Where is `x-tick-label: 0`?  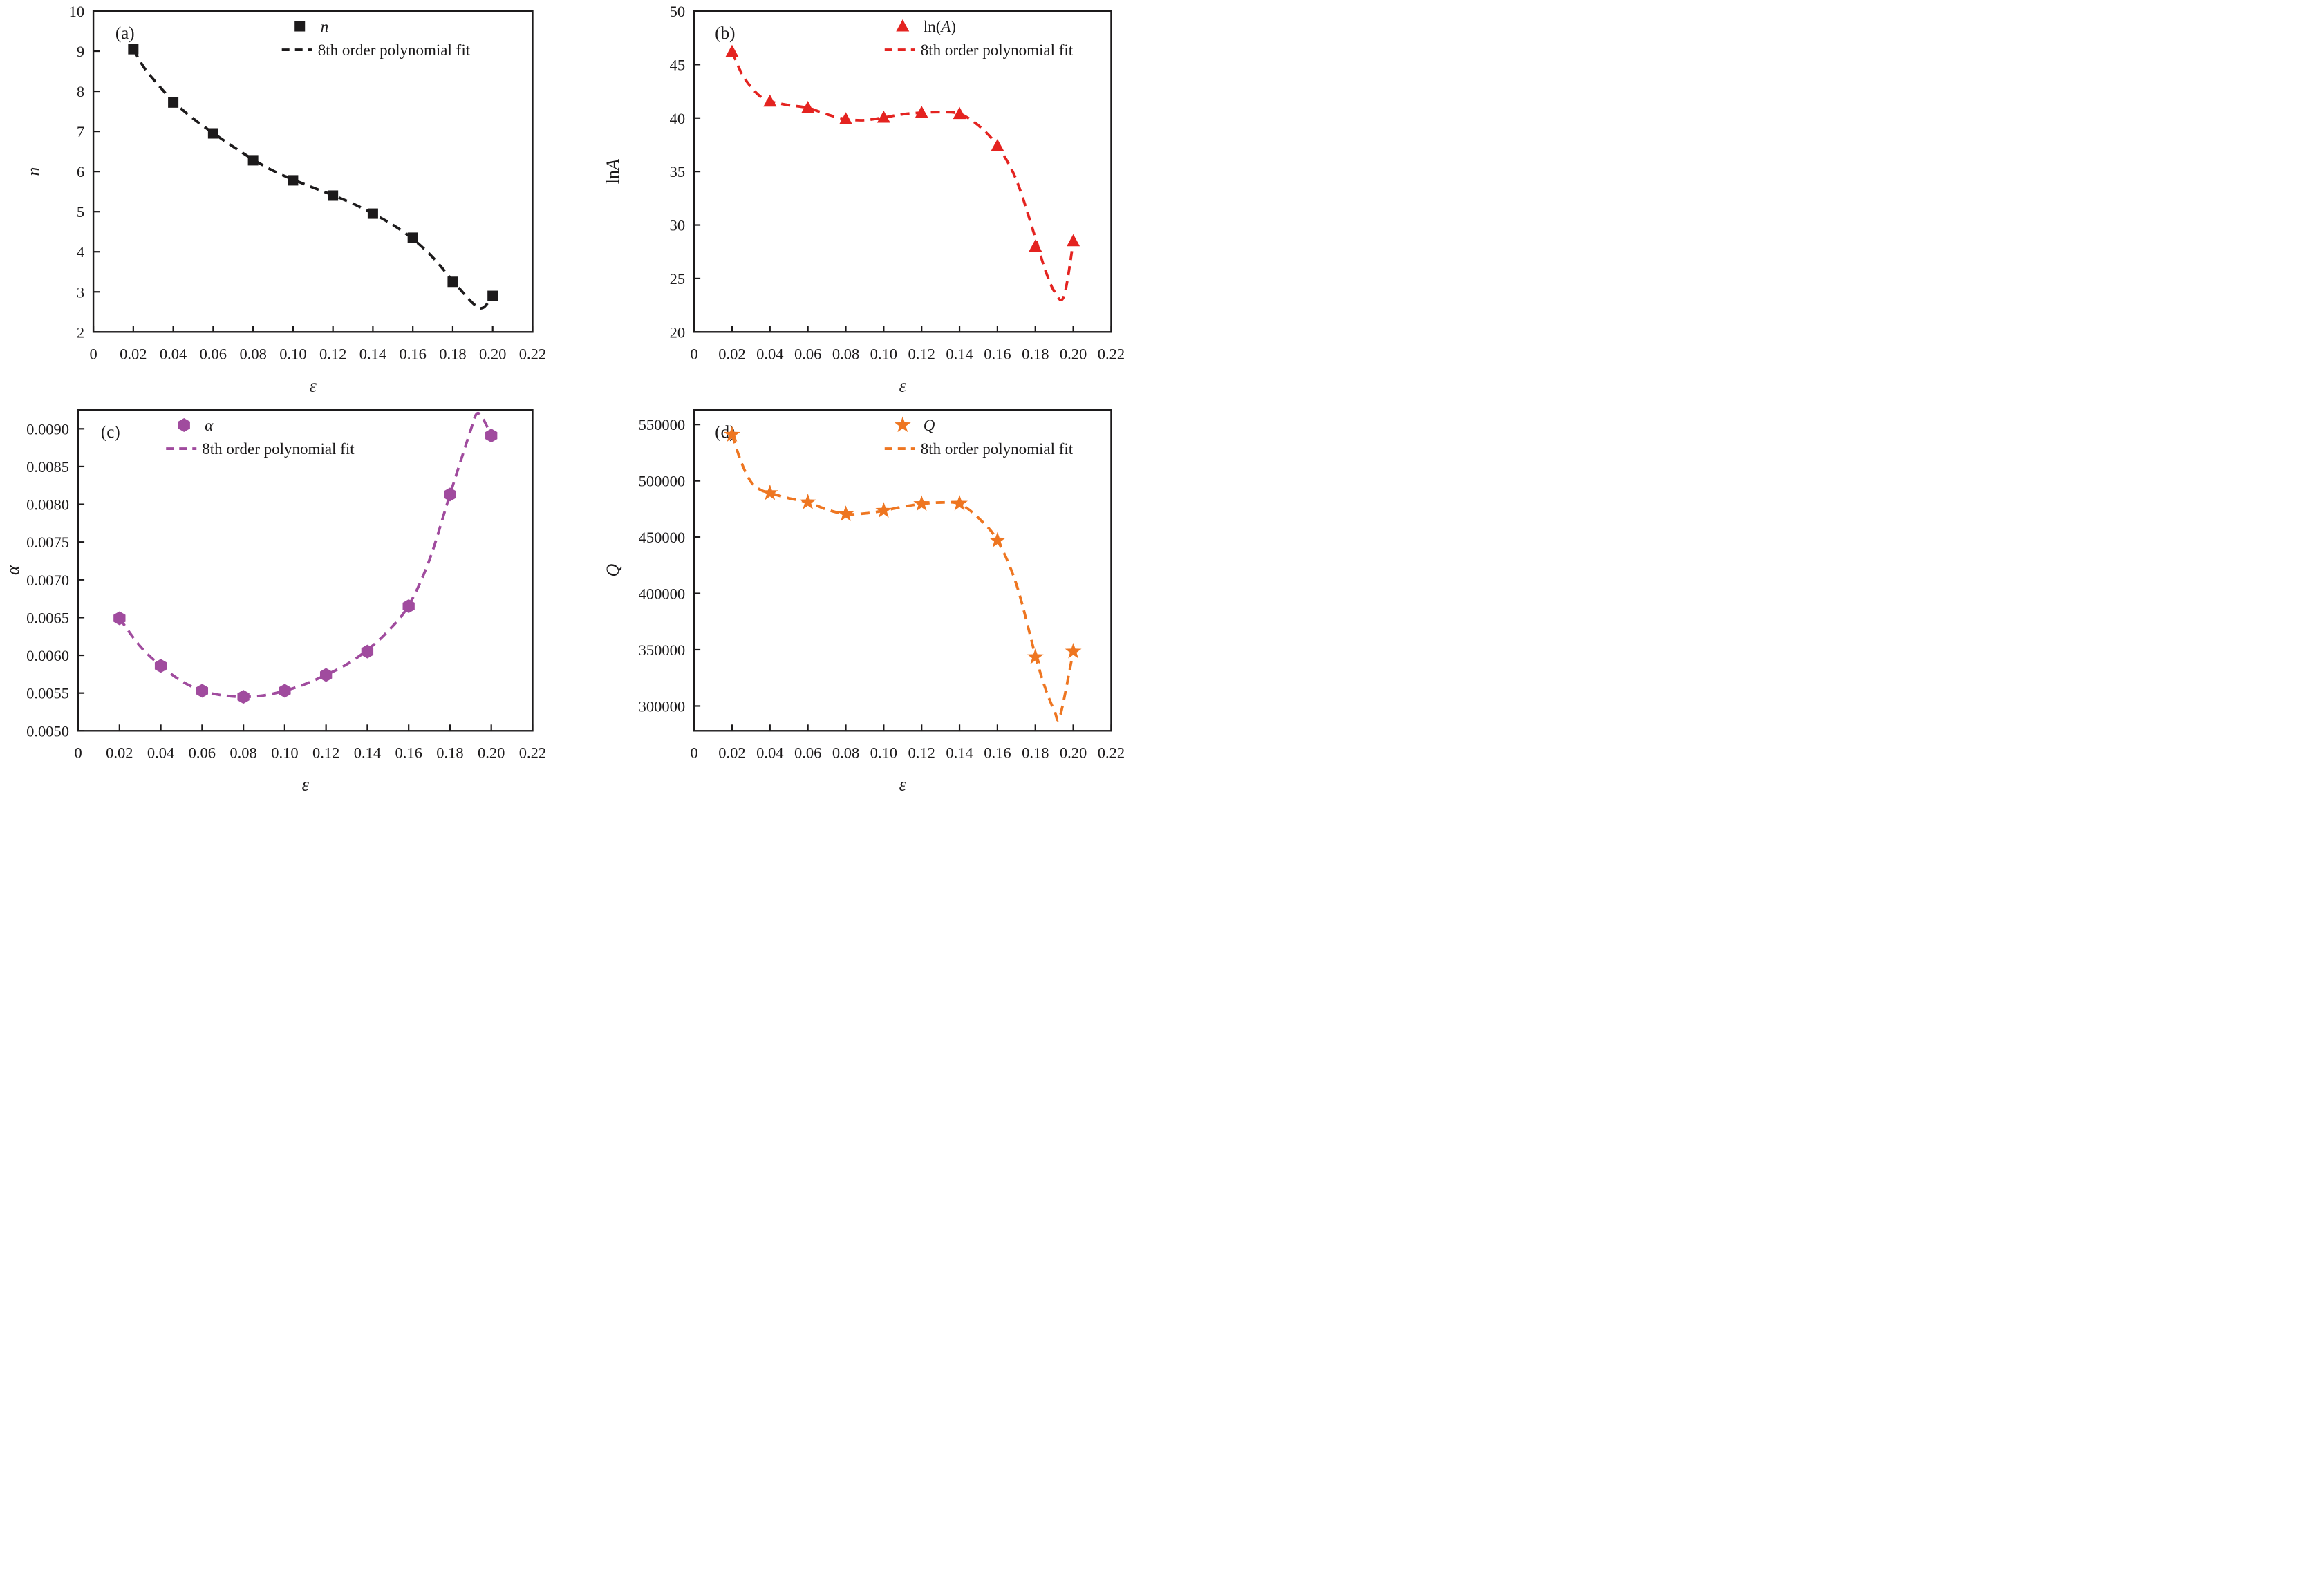 x-tick-label: 0 is located at coordinates (93, 353).